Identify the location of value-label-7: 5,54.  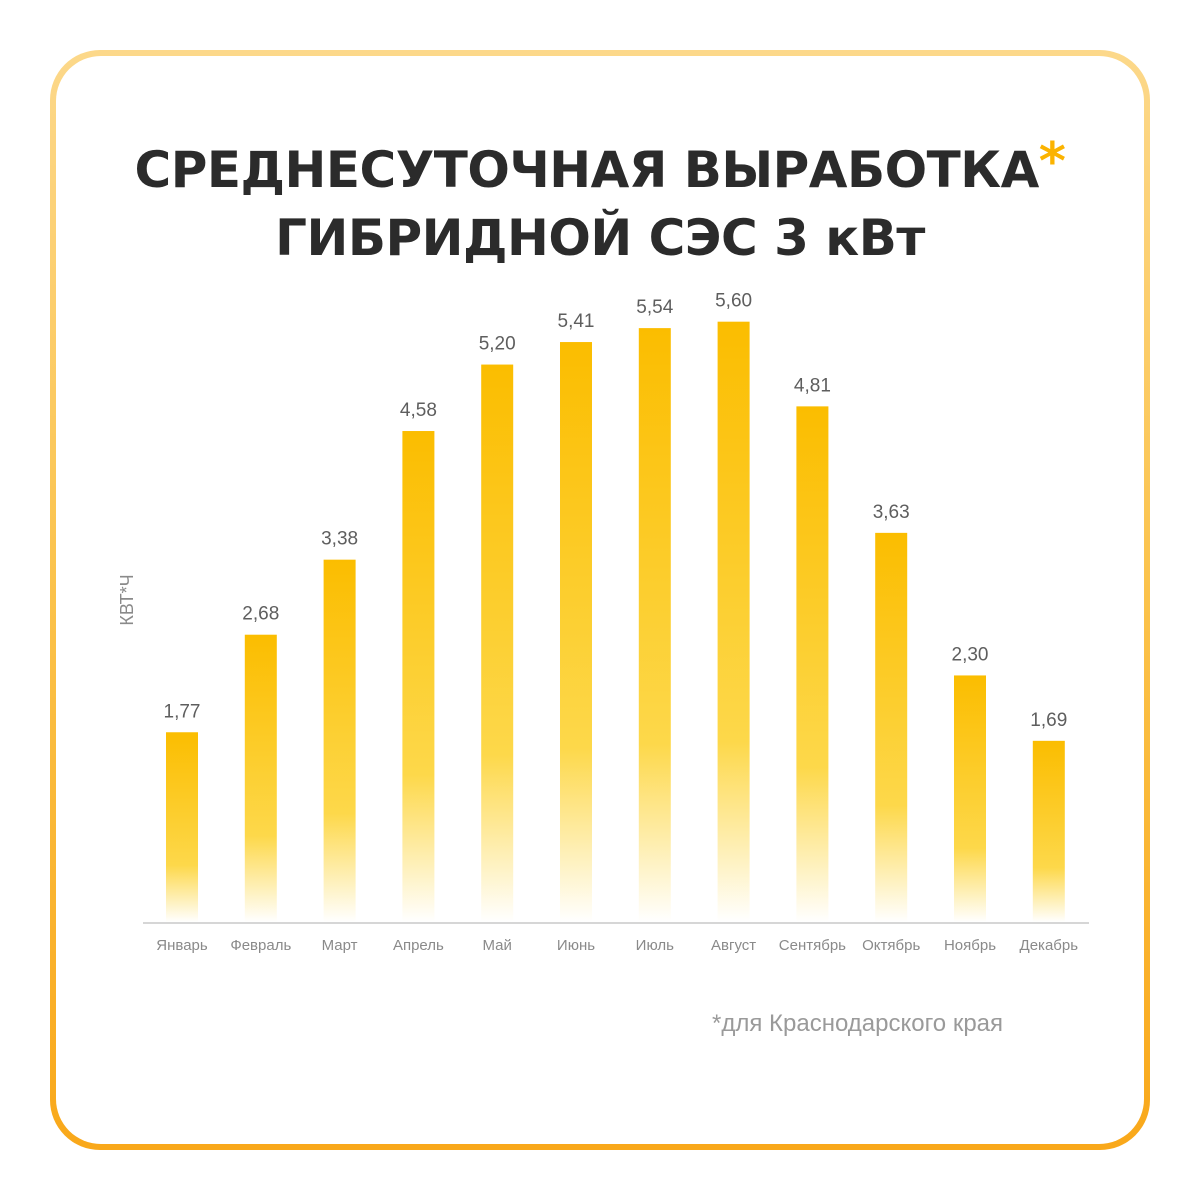
(654, 307).